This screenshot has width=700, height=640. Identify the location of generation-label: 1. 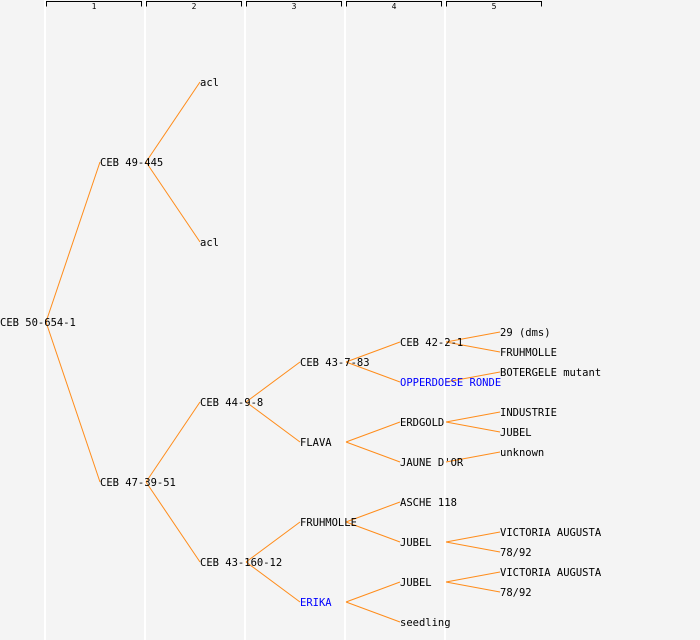
(94, 6).